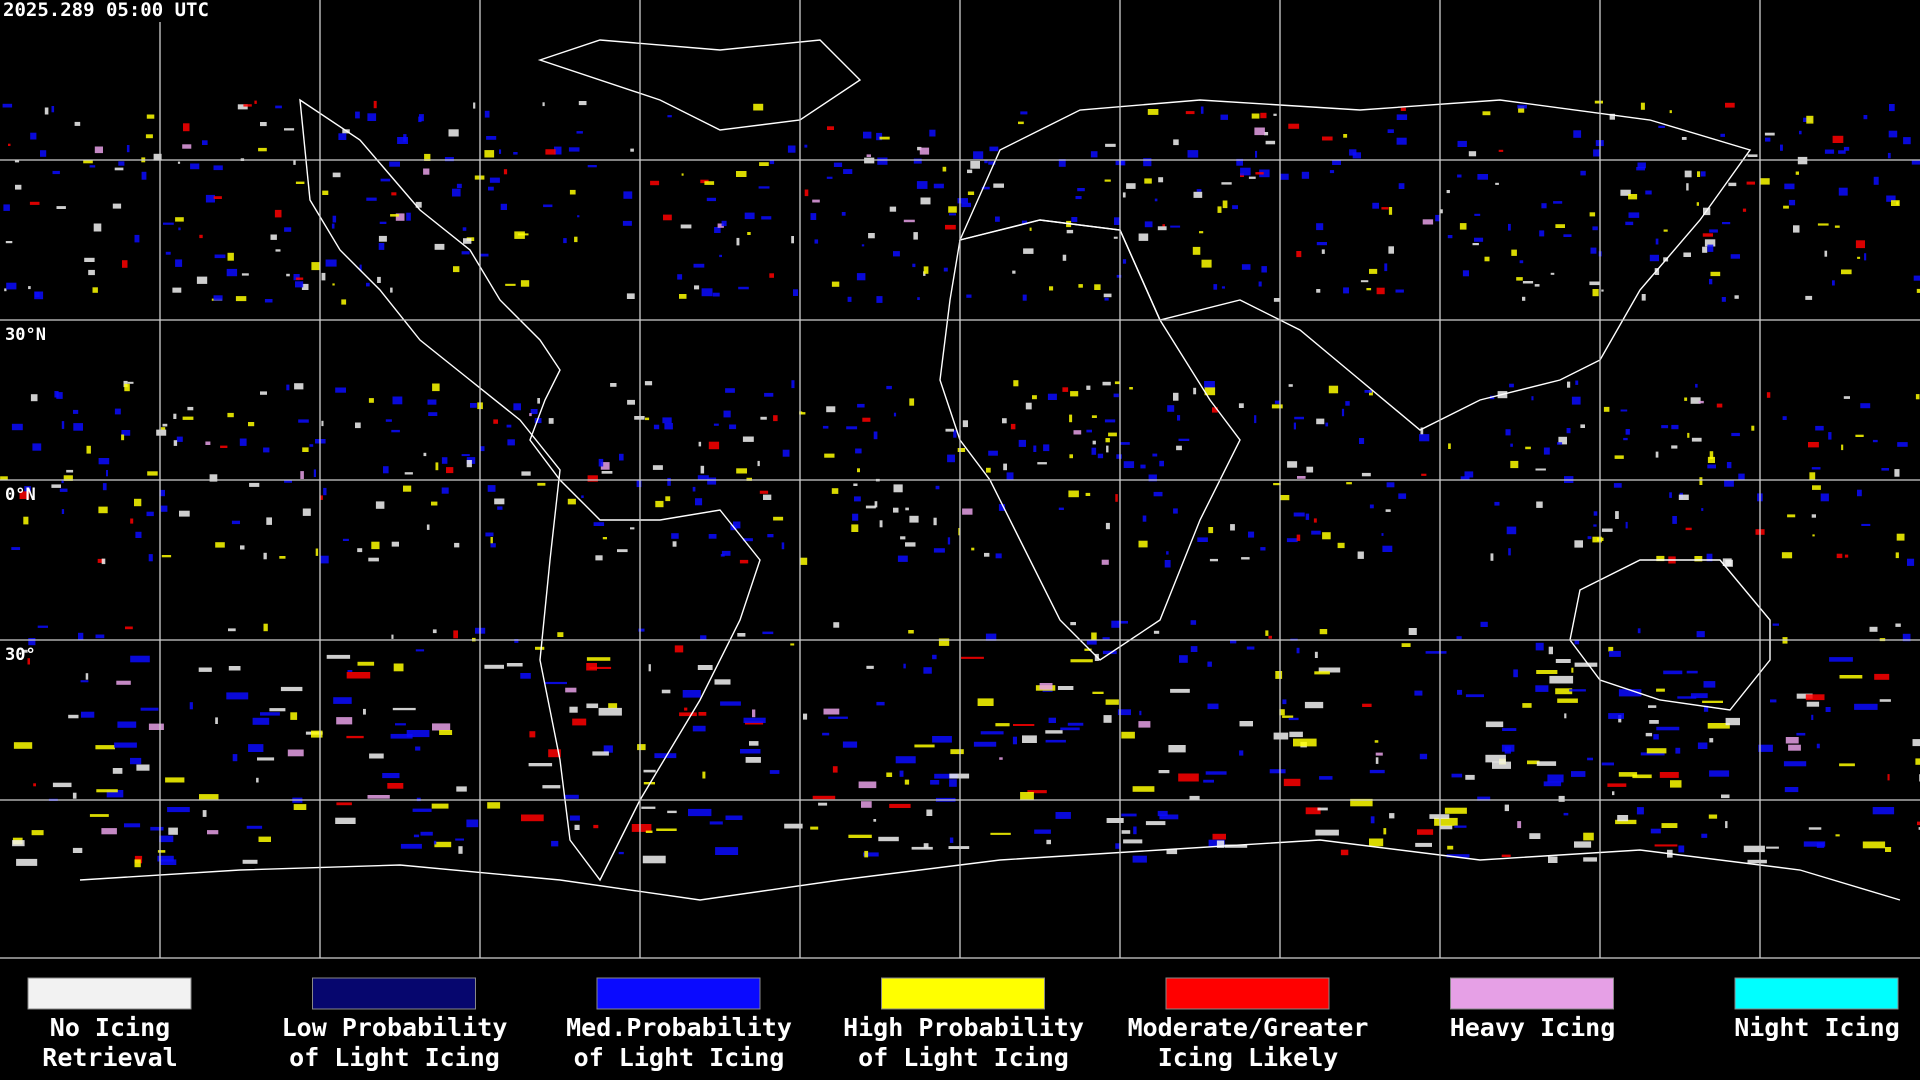 Image resolution: width=1920 pixels, height=1080 pixels. I want to click on legend-swatch, so click(1247, 993).